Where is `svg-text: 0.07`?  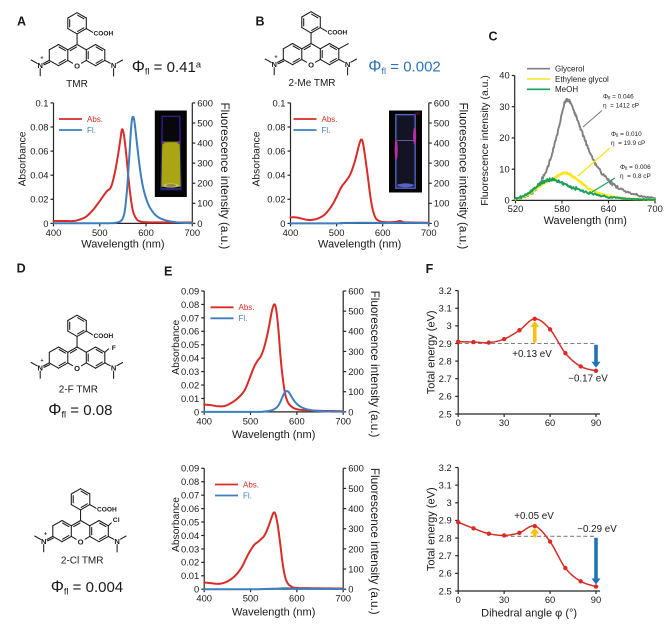
svg-text: 0.07 is located at coordinates (190, 495).